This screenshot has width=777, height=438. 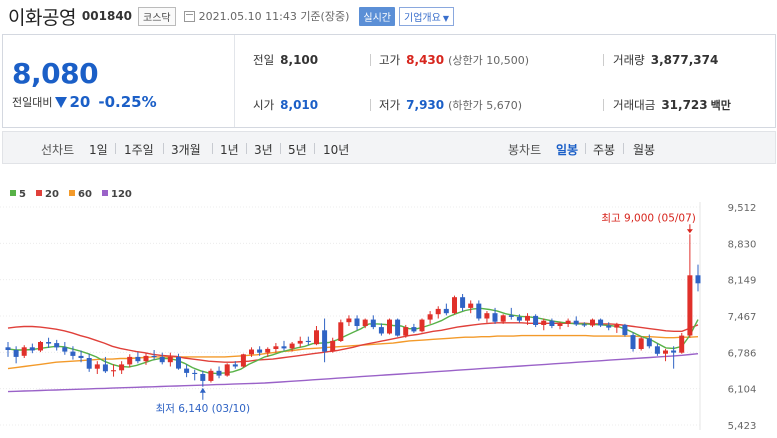 I want to click on realtime-button: 실시간, so click(x=377, y=16).